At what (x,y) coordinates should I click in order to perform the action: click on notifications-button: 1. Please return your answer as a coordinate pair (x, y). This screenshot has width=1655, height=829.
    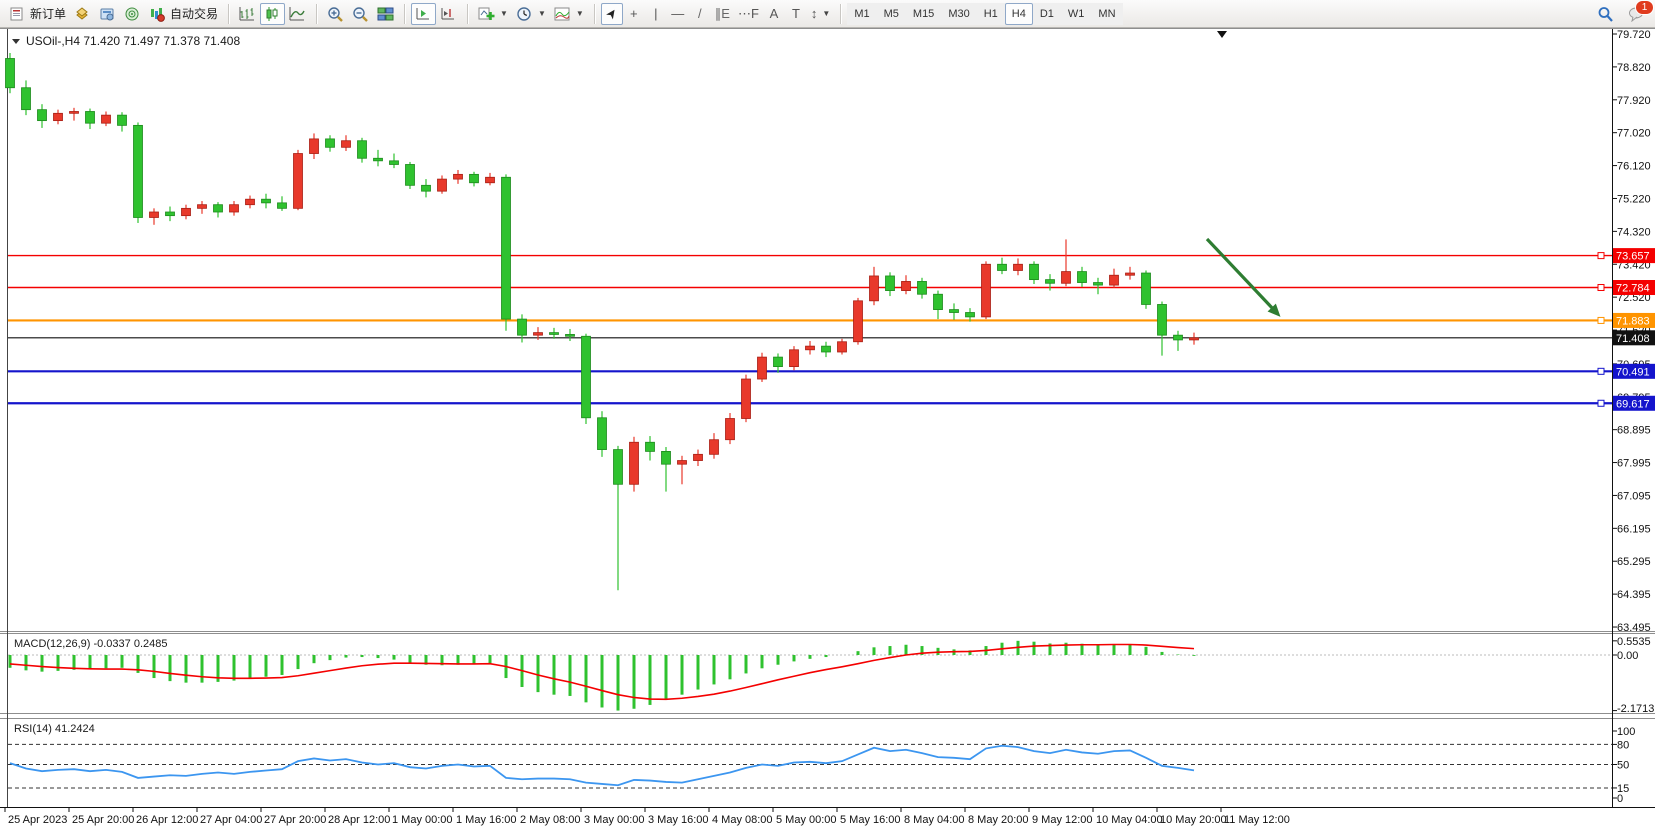
    Looking at the image, I should click on (1639, 12).